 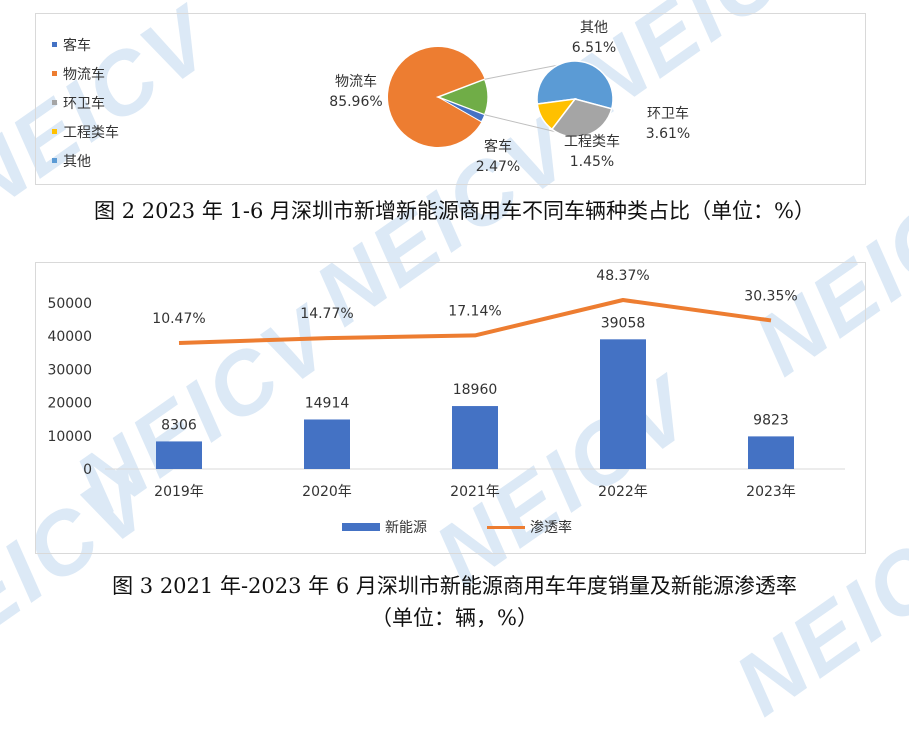 What do you see at coordinates (91, 132) in the screenshot?
I see `legend-label: 工程类车` at bounding box center [91, 132].